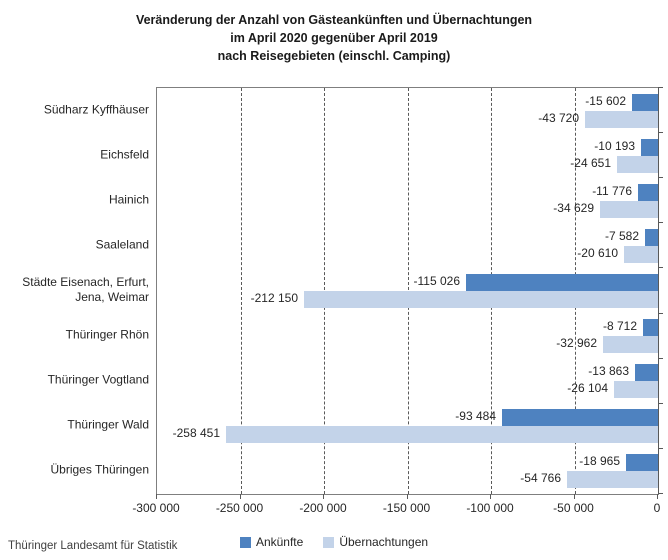 This screenshot has width=668, height=560. What do you see at coordinates (558, 117) in the screenshot?
I see `value-label: -43 720` at bounding box center [558, 117].